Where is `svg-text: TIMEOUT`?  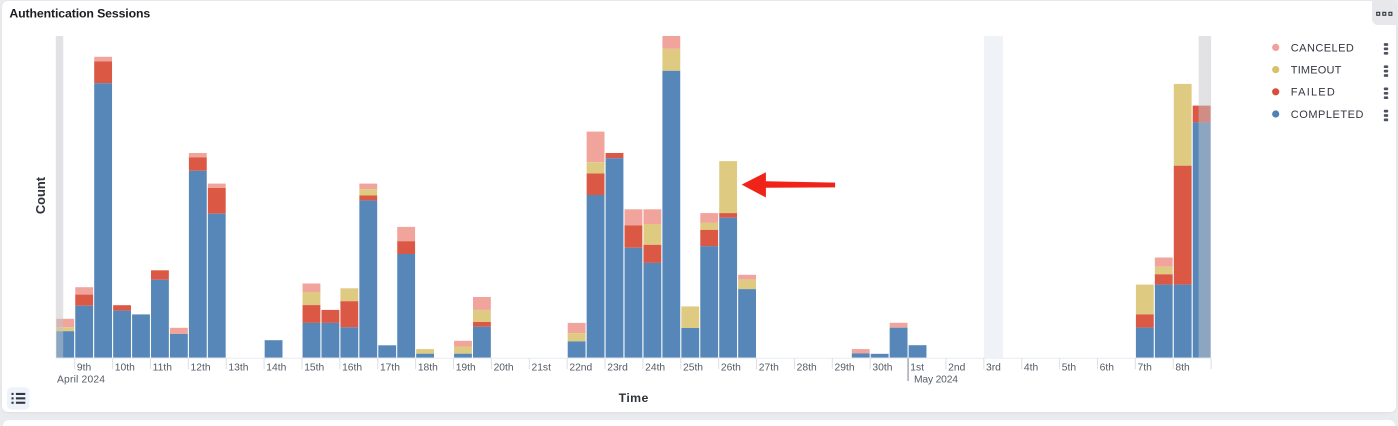
svg-text: TIMEOUT is located at coordinates (1316, 71).